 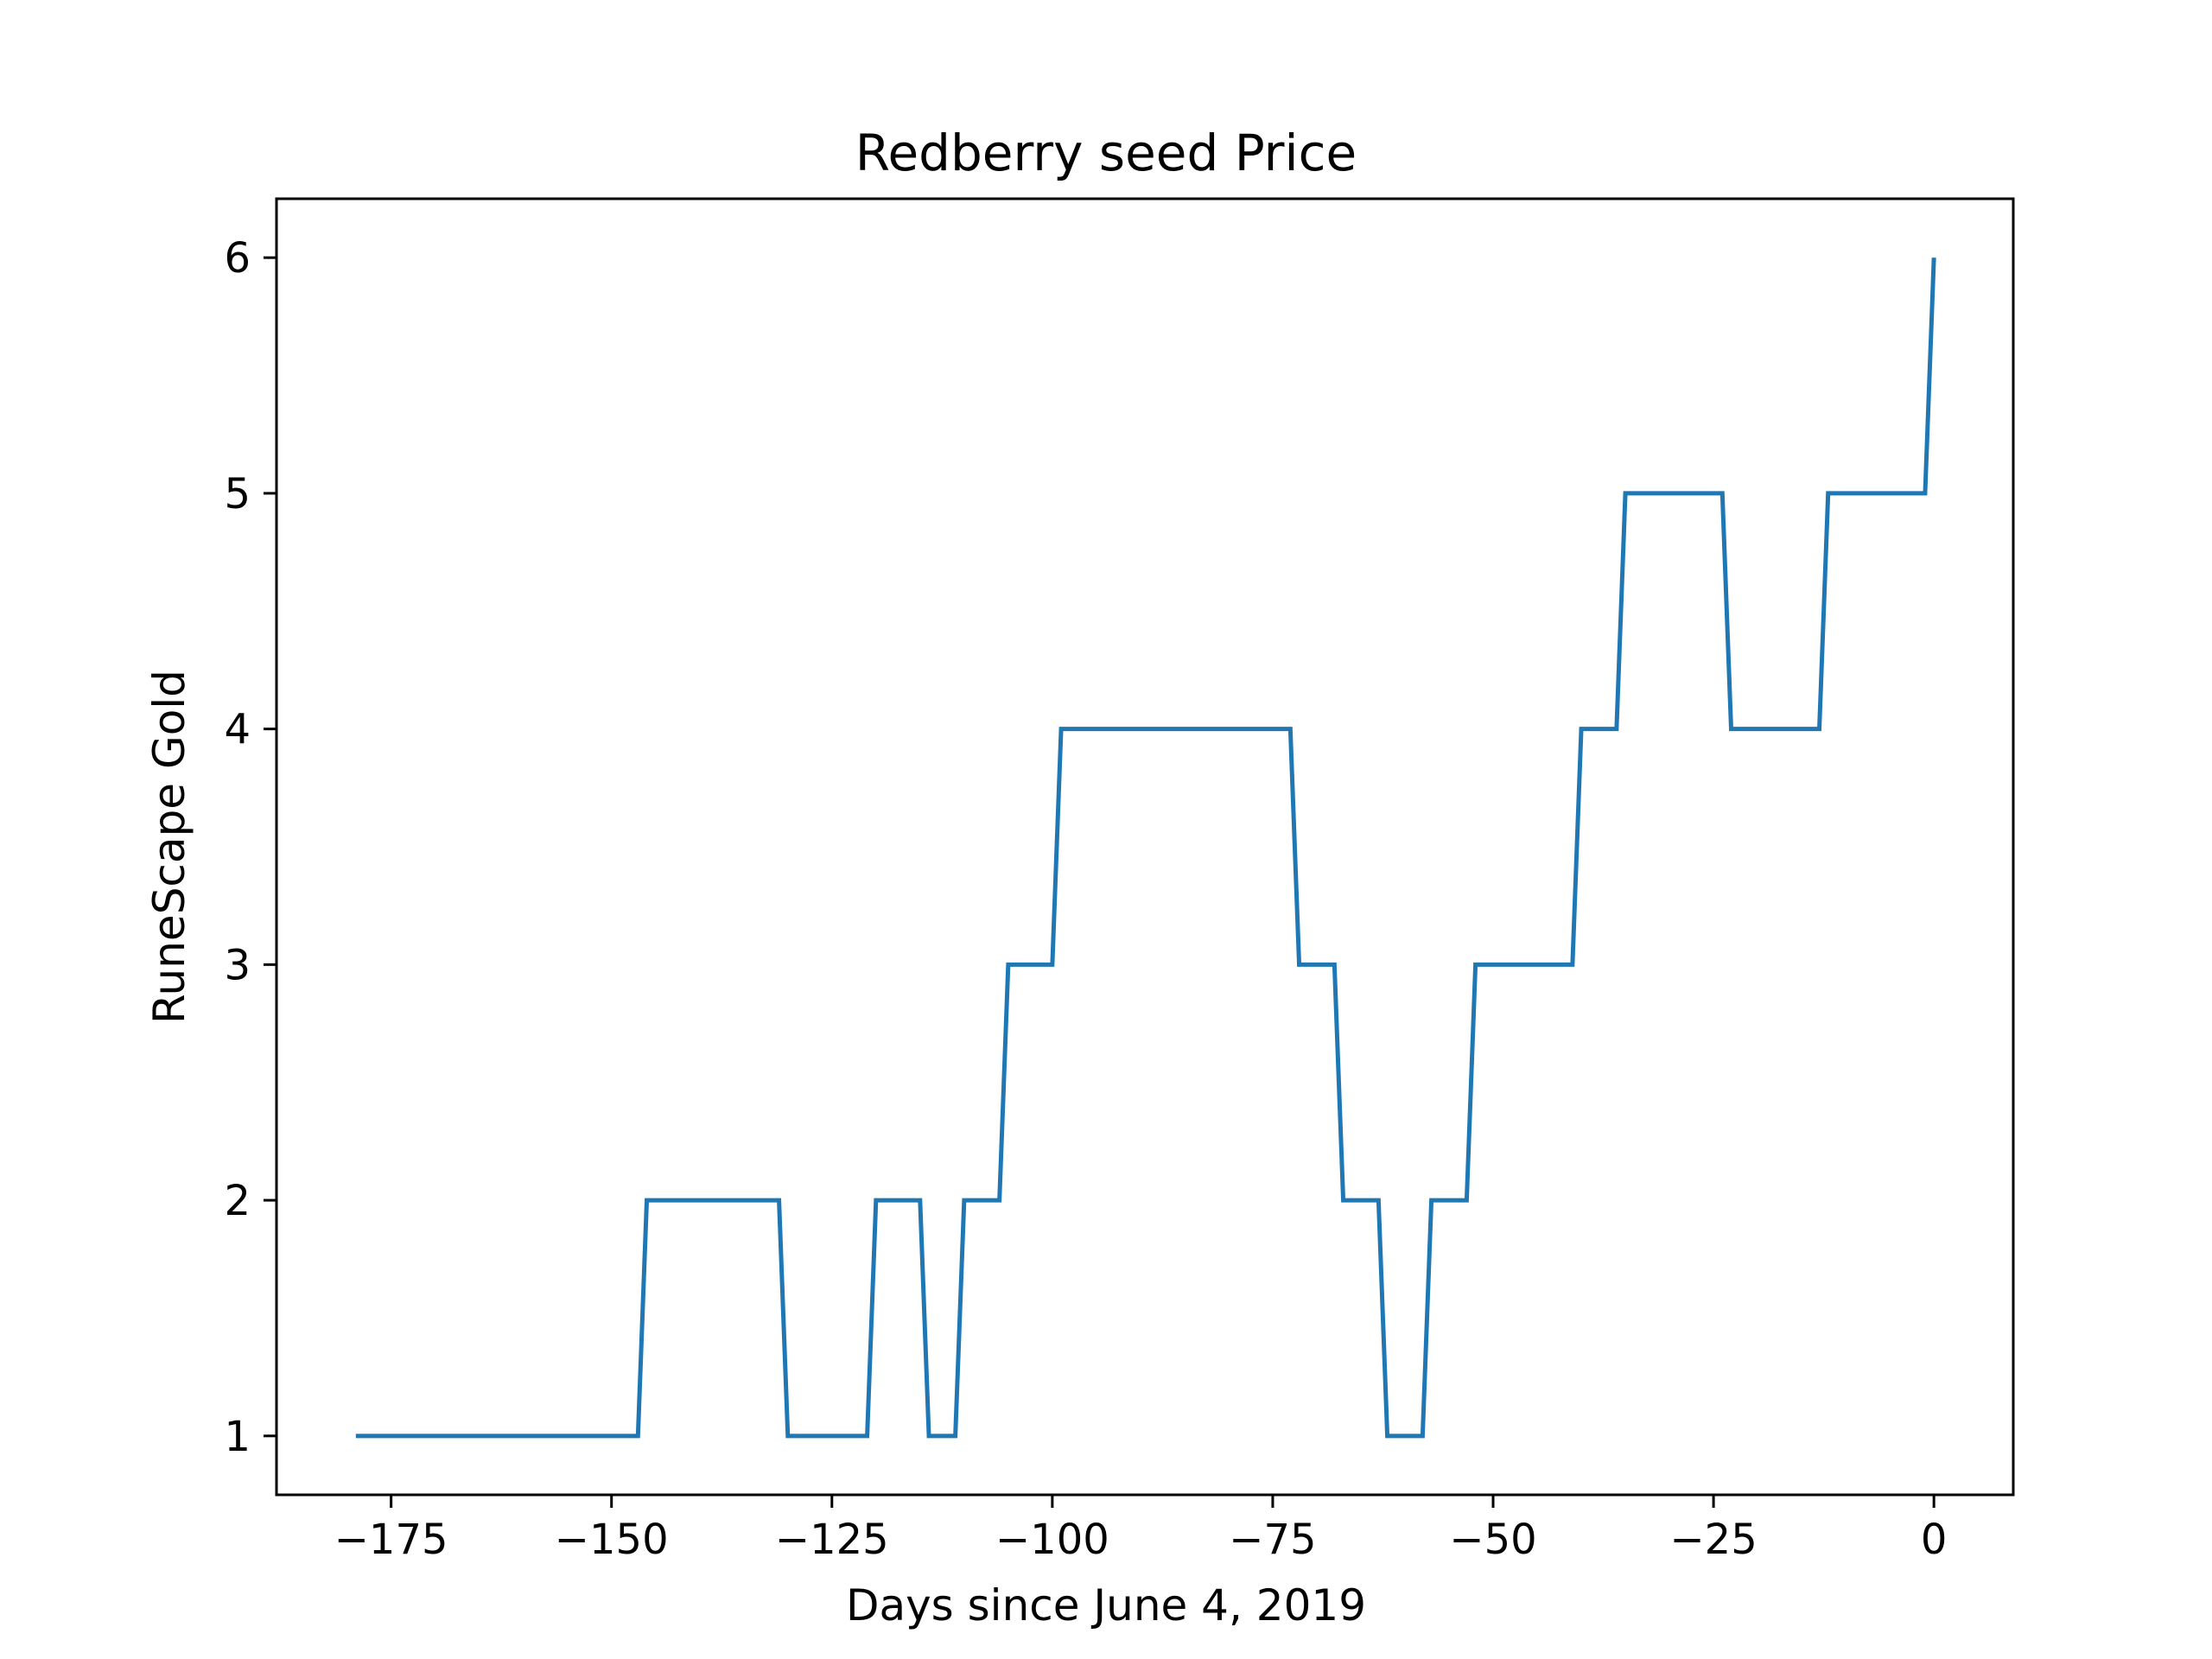 I want to click on x-axis-label: Days since June 4, 2019, so click(x=1106, y=1605).